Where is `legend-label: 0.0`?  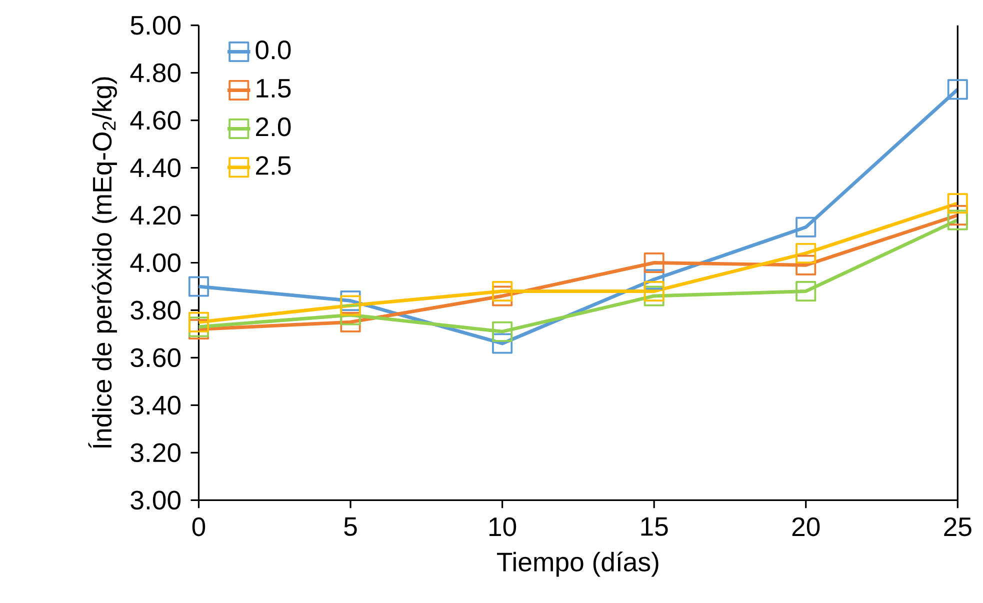 legend-label: 0.0 is located at coordinates (273, 50).